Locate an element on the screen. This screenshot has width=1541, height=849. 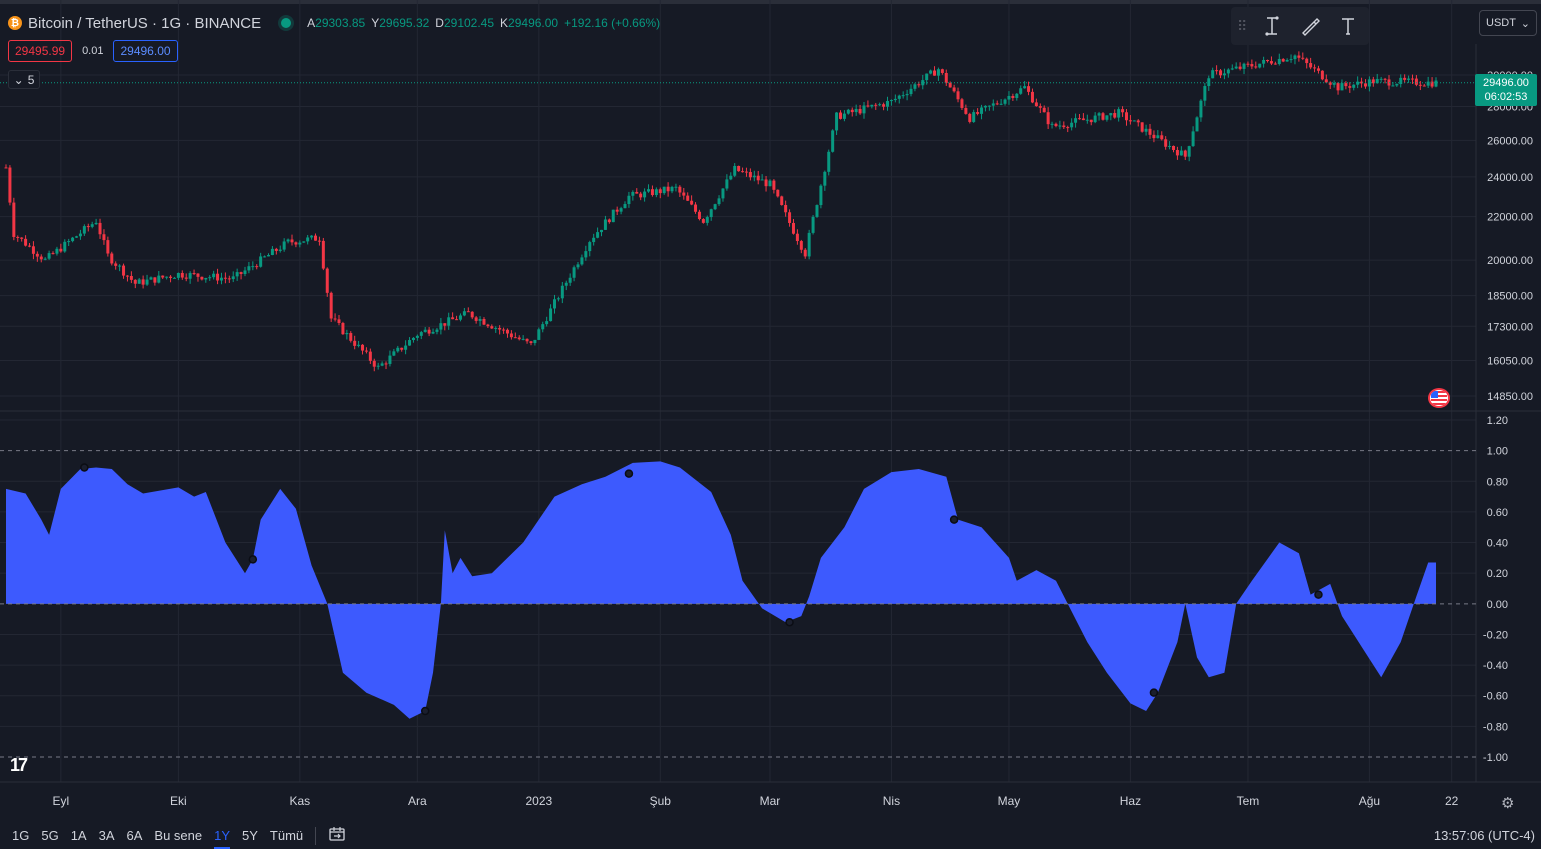
text-tool-icon is located at coordinates (1348, 26).